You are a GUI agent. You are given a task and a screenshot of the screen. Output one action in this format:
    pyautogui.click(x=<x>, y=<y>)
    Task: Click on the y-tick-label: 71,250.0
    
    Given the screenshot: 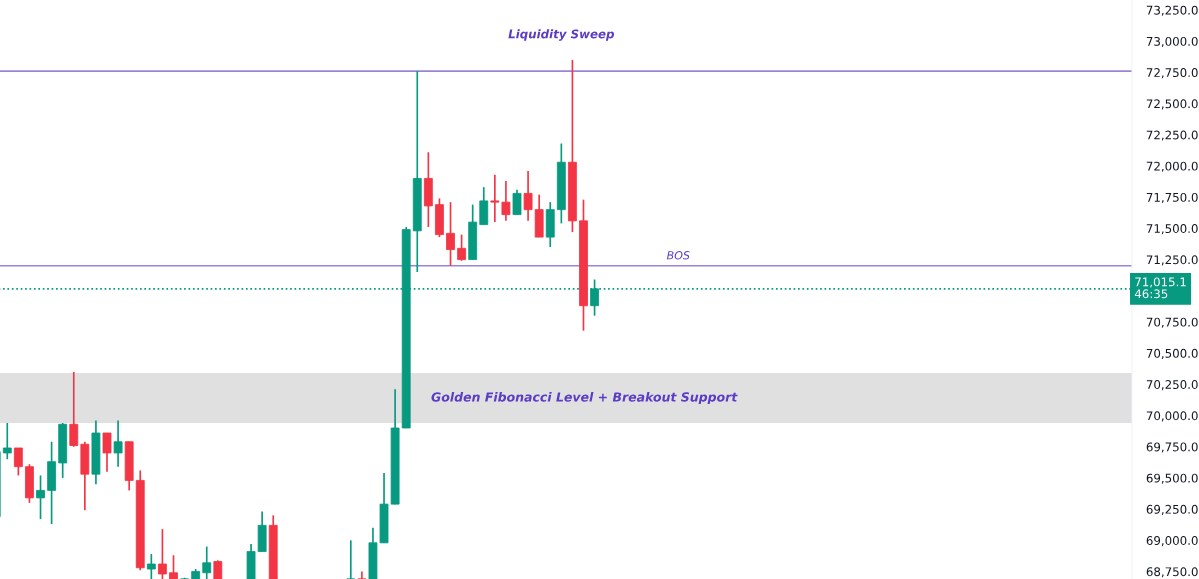 What is the action you would take?
    pyautogui.click(x=1172, y=260)
    